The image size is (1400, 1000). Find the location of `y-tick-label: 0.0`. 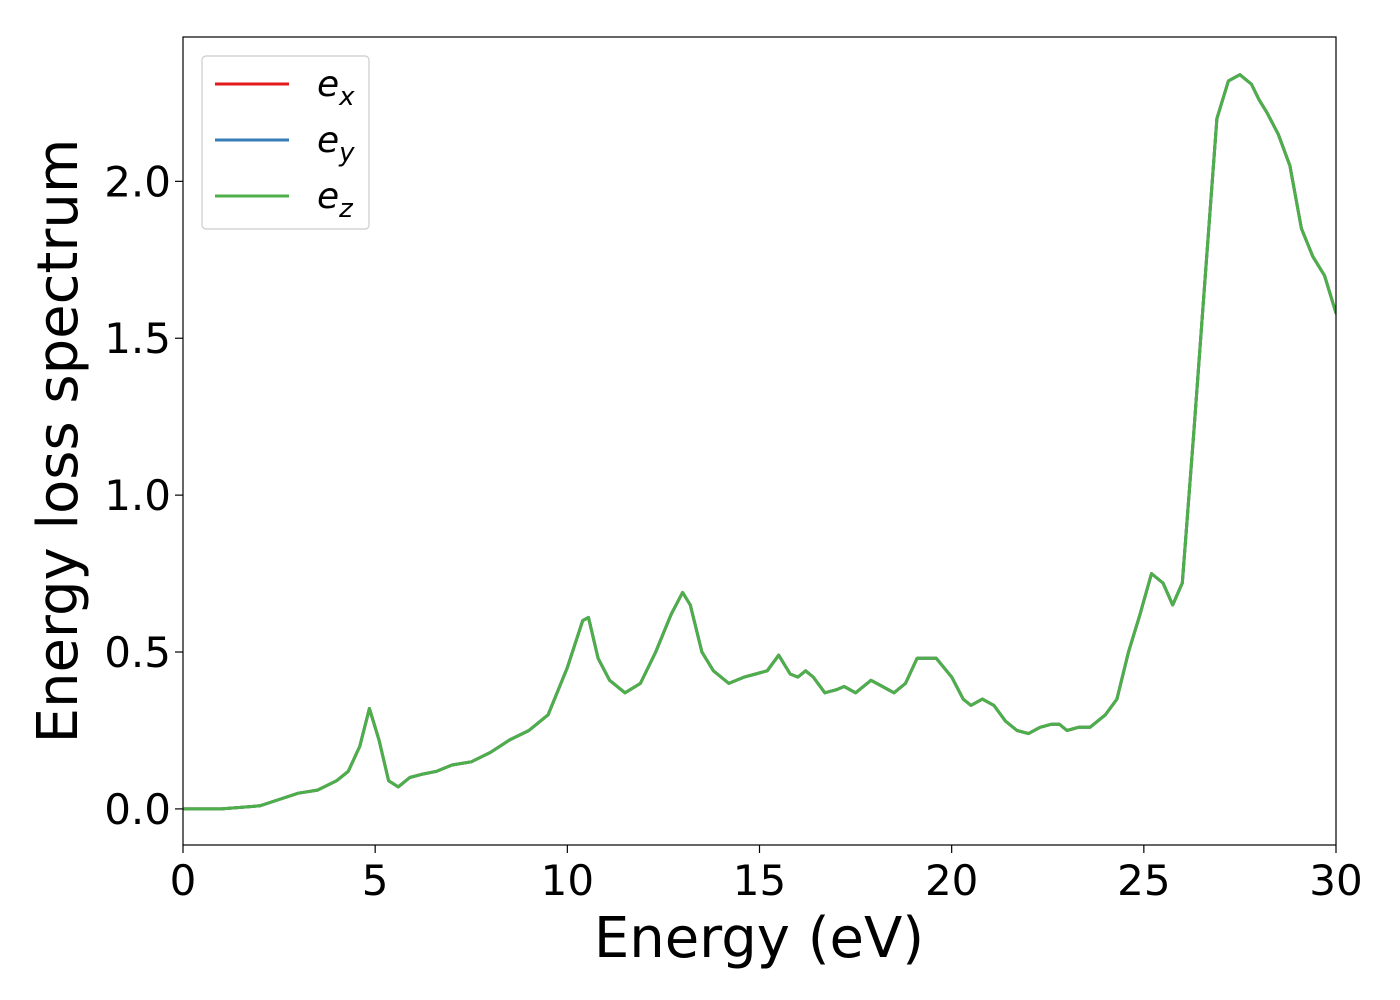

y-tick-label: 0.0 is located at coordinates (137, 809).